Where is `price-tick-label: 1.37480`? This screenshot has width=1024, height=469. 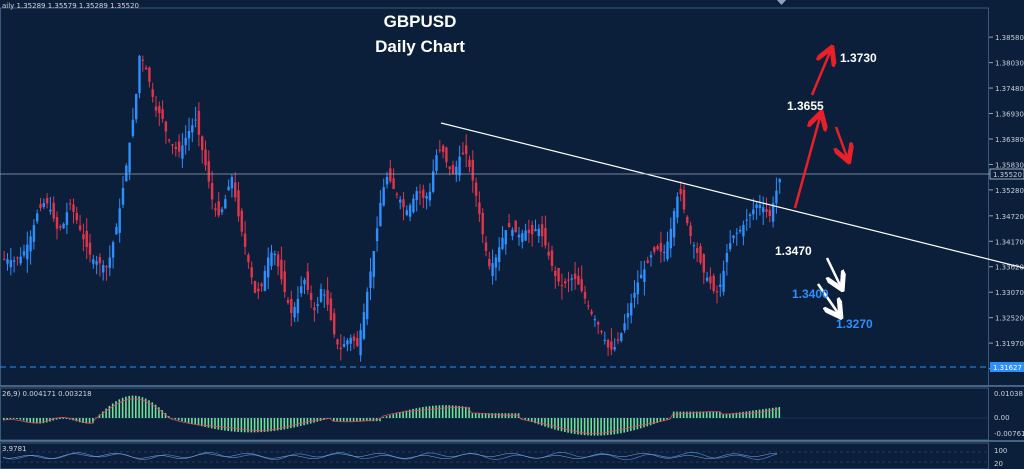 price-tick-label: 1.37480 is located at coordinates (1009, 89).